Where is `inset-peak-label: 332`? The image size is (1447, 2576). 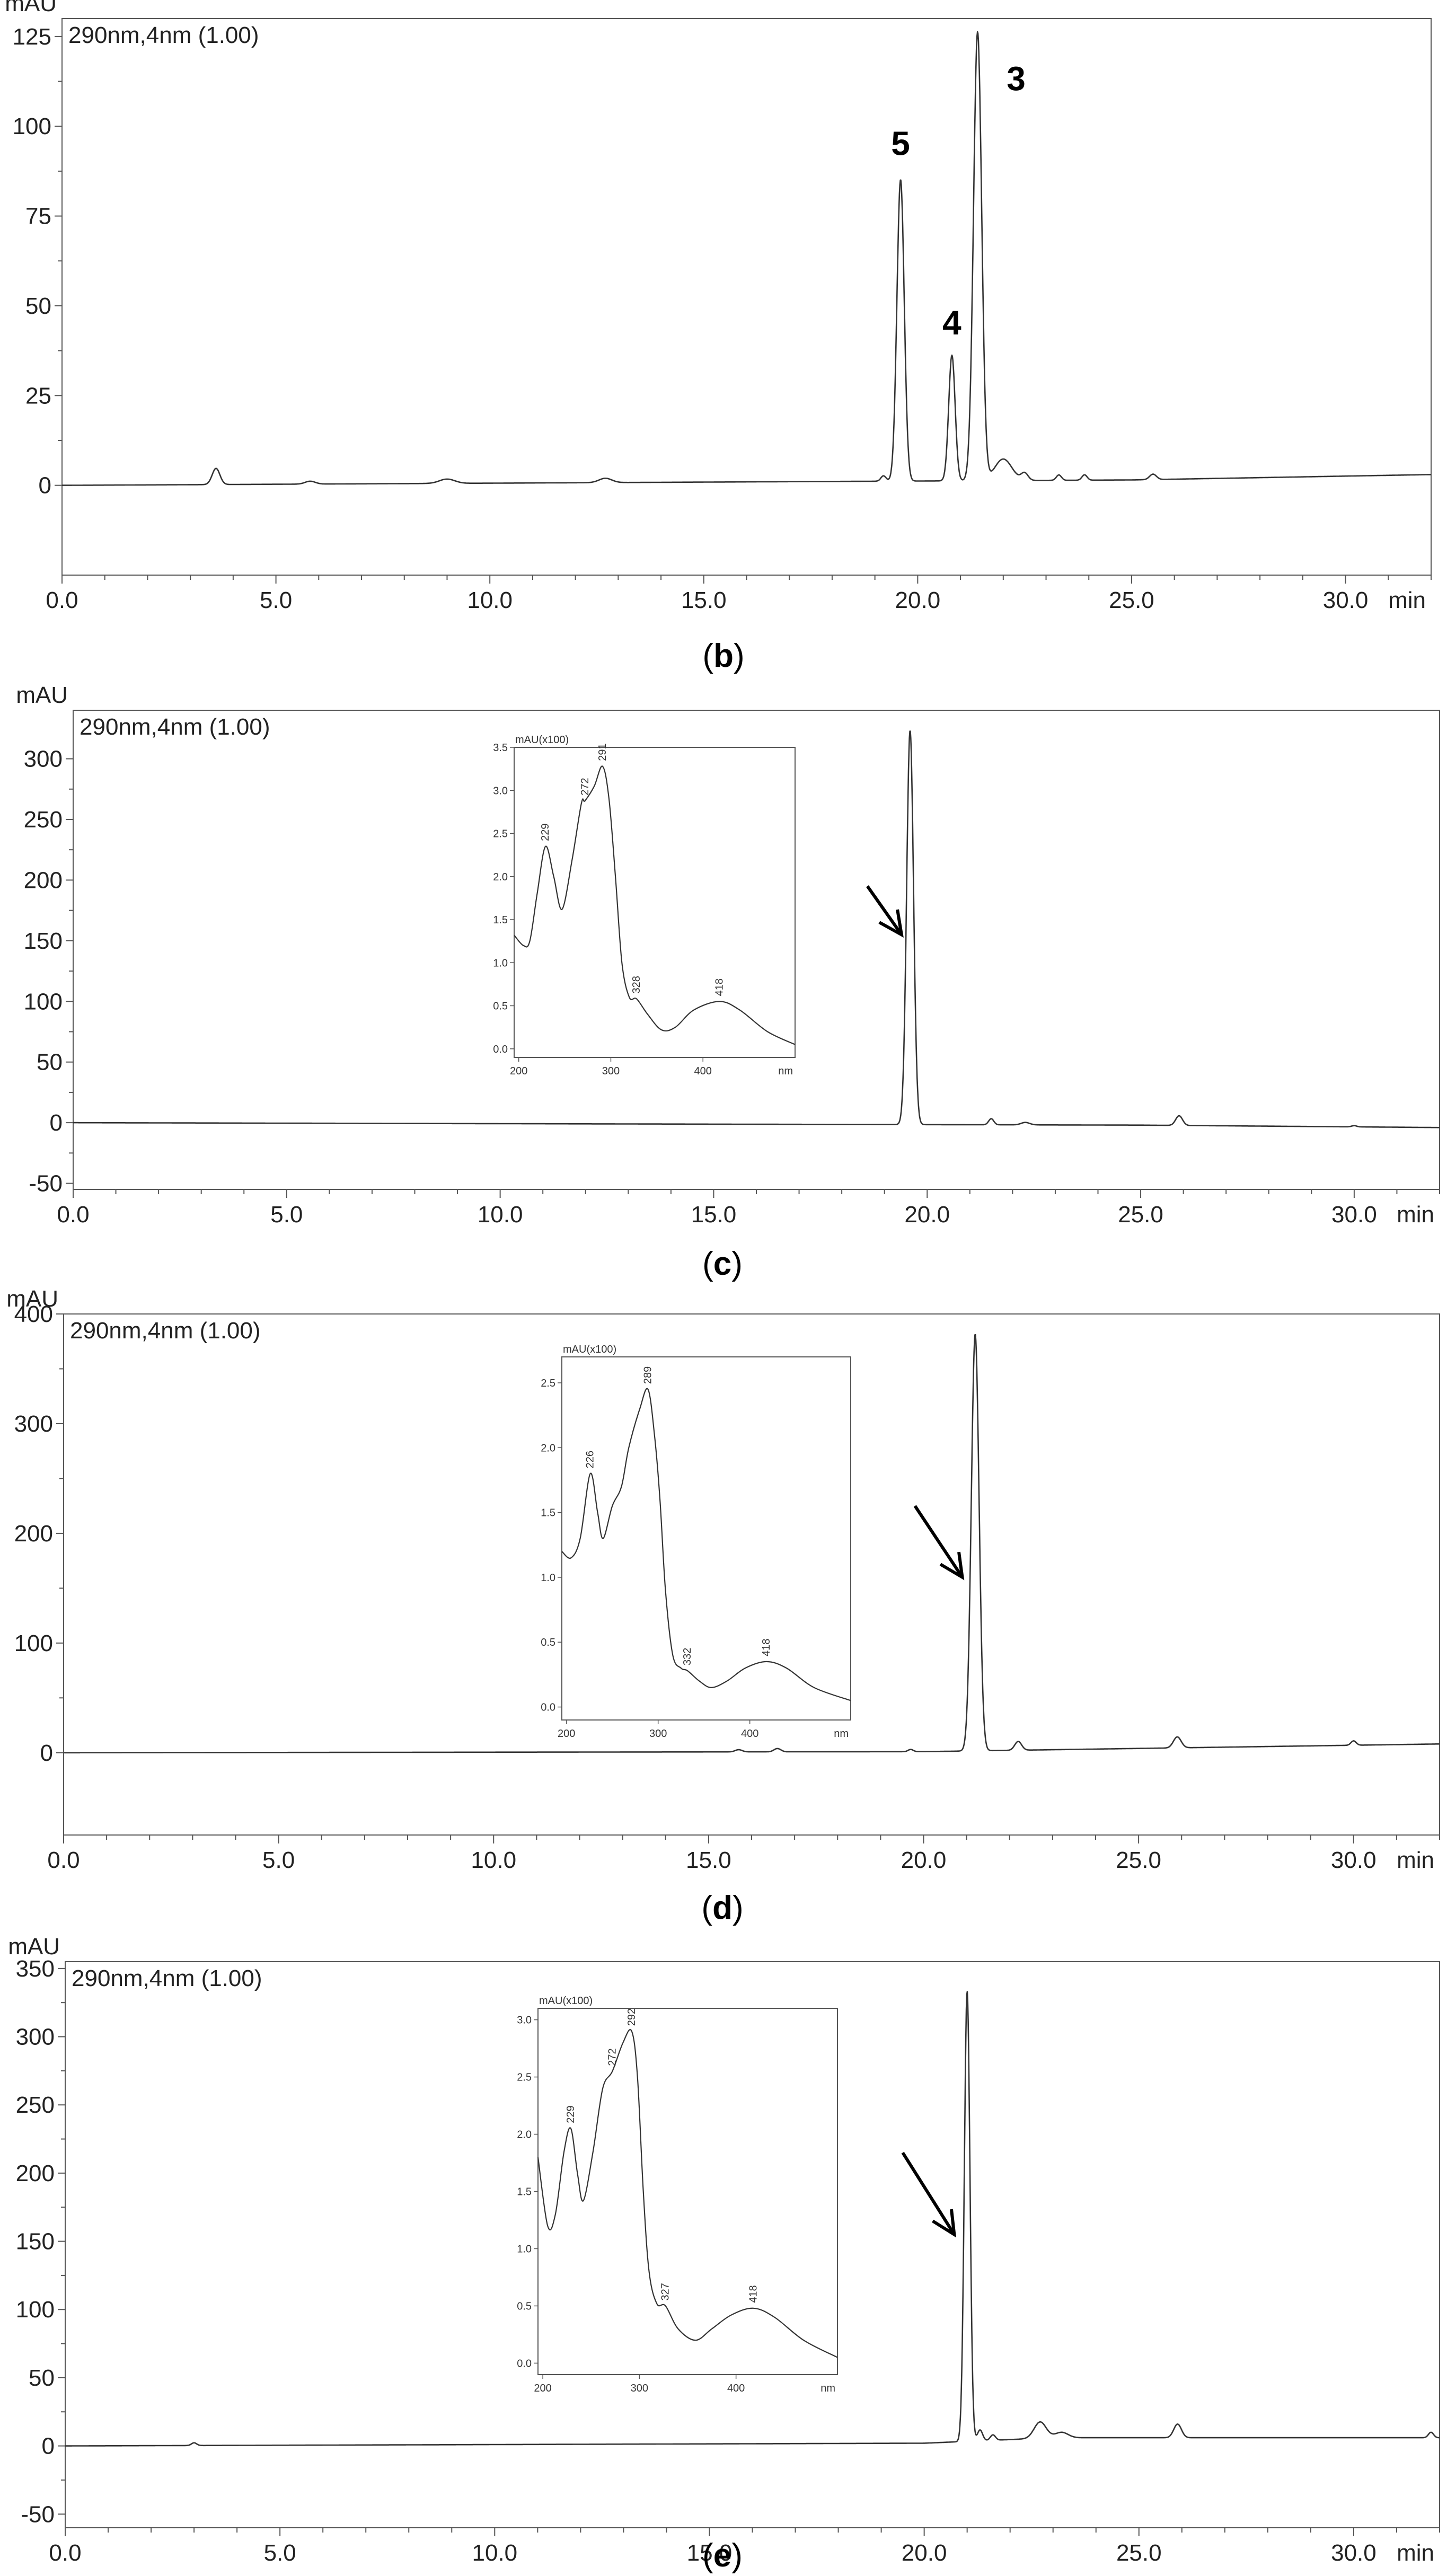
inset-peak-label: 332 is located at coordinates (688, 1656).